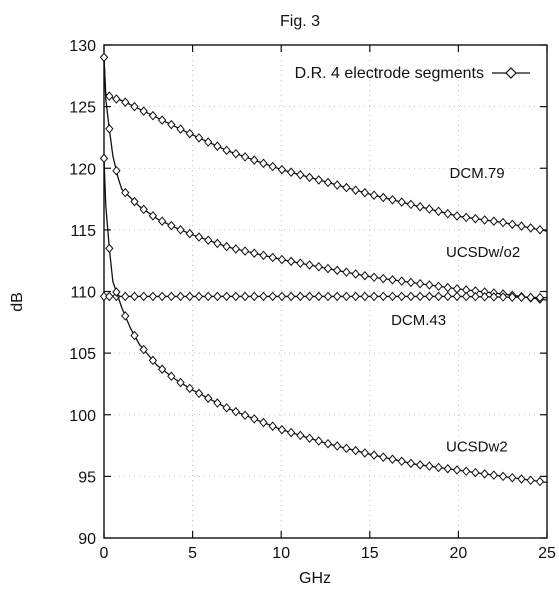 This screenshot has width=559, height=589. I want to click on y-tick-label: 100, so click(82, 416).